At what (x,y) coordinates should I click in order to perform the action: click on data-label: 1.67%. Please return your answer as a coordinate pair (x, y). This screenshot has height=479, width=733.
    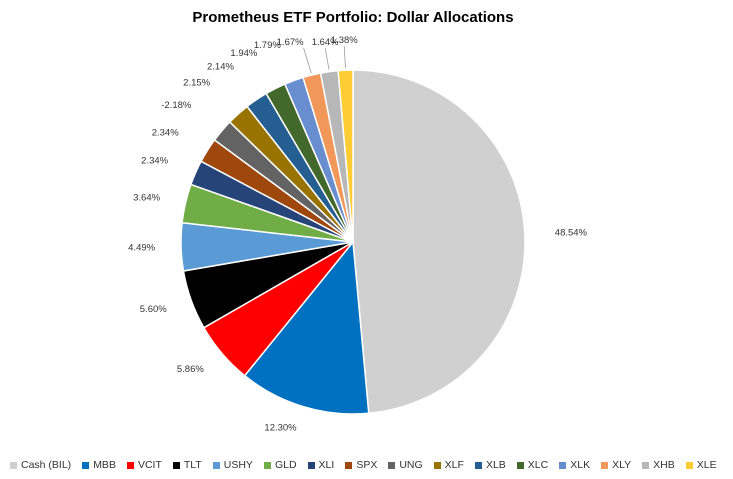
    Looking at the image, I should click on (290, 42).